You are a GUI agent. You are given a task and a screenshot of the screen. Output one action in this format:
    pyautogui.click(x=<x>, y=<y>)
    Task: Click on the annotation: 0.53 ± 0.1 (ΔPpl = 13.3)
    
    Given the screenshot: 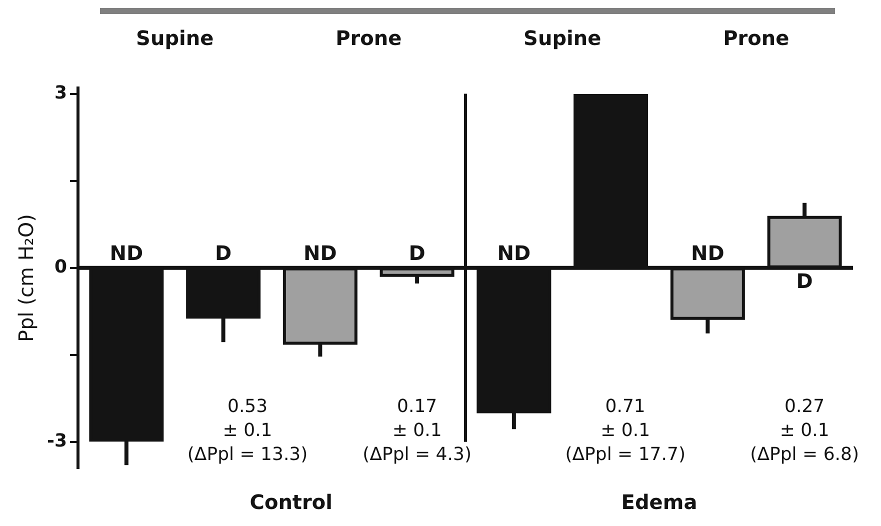 What is the action you would take?
    pyautogui.click(x=247, y=430)
    